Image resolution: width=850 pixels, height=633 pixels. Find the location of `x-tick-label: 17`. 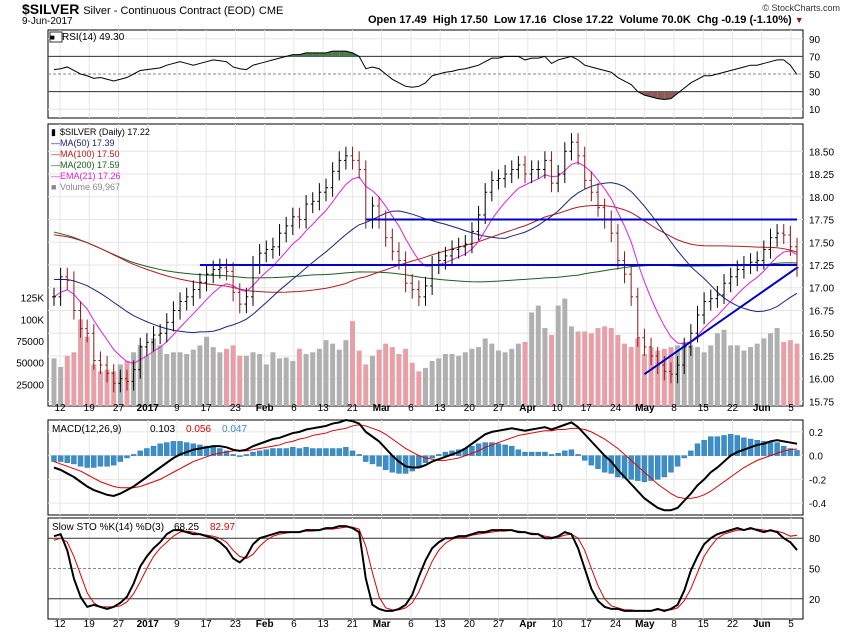

x-tick-label: 17 is located at coordinates (207, 624).